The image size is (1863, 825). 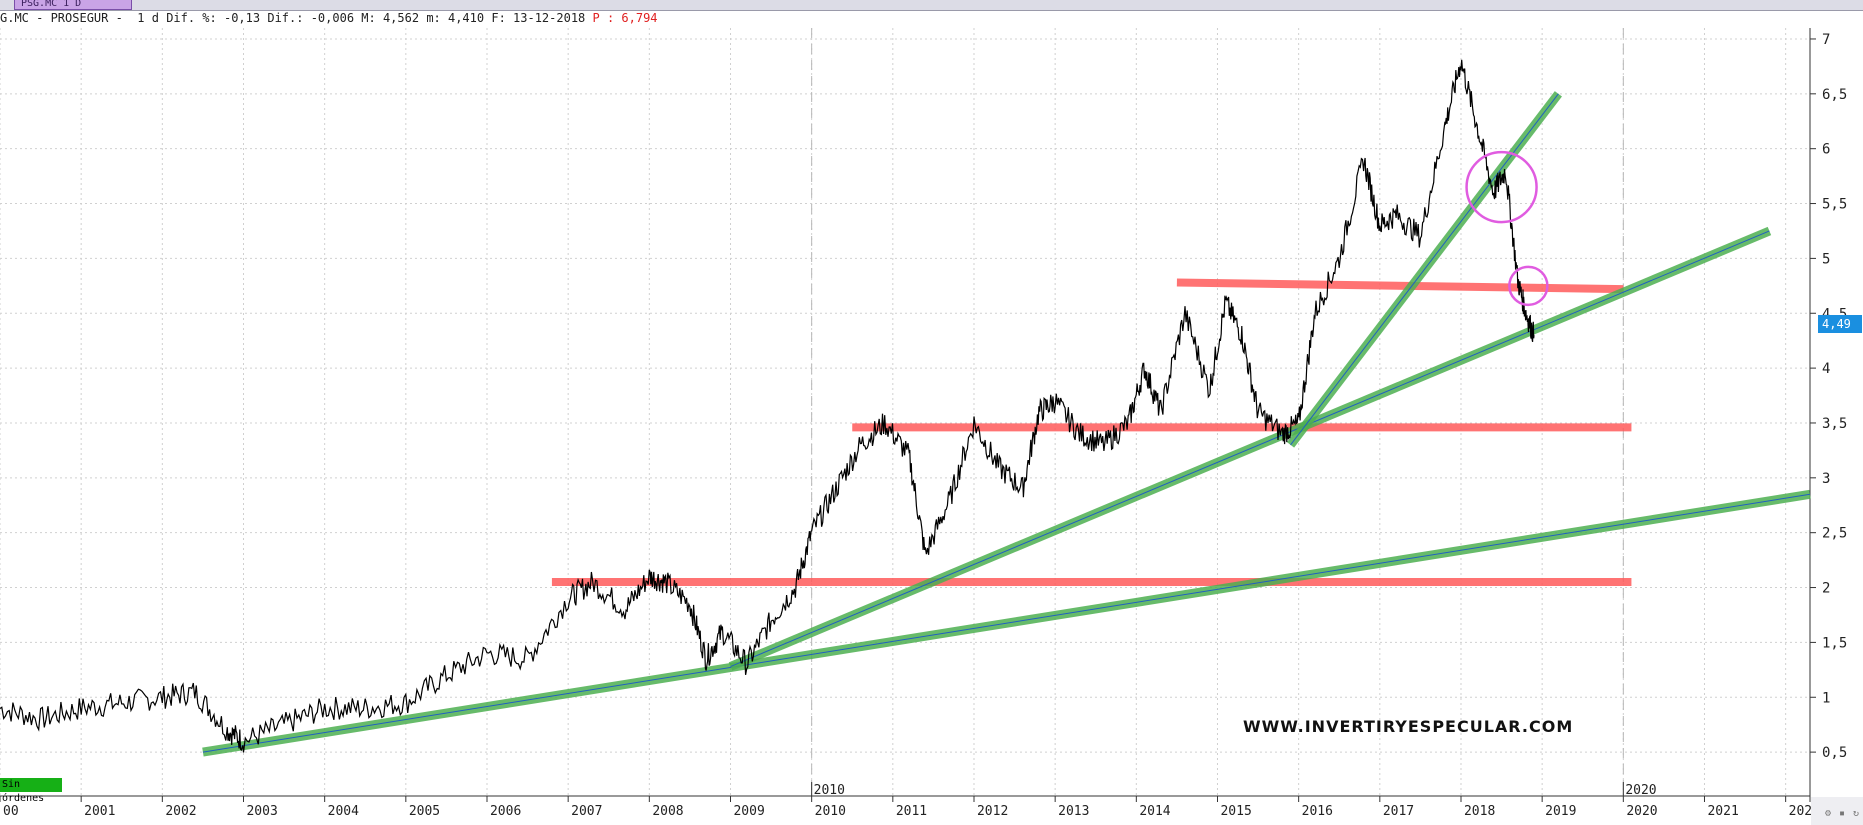 What do you see at coordinates (390, 18) in the screenshot?
I see `max-value: M: 4,562` at bounding box center [390, 18].